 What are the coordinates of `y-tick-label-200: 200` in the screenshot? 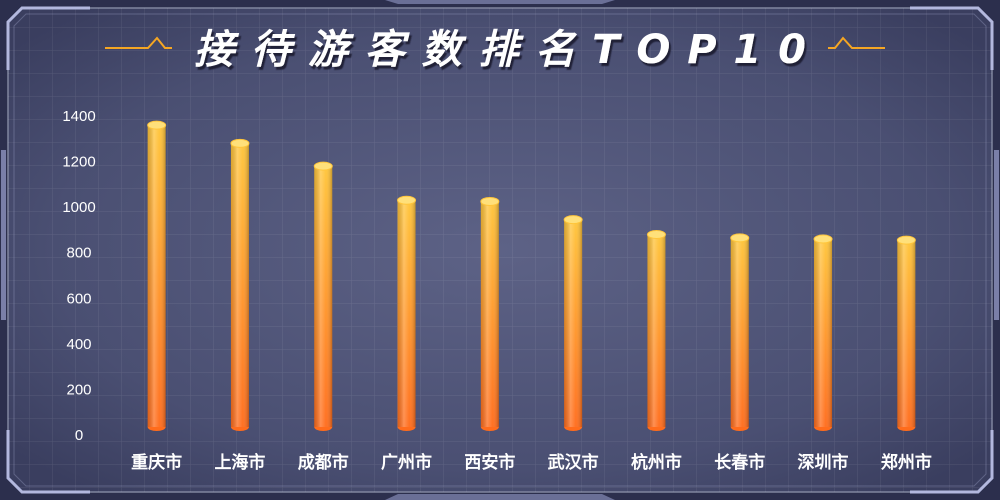 It's located at (78, 389).